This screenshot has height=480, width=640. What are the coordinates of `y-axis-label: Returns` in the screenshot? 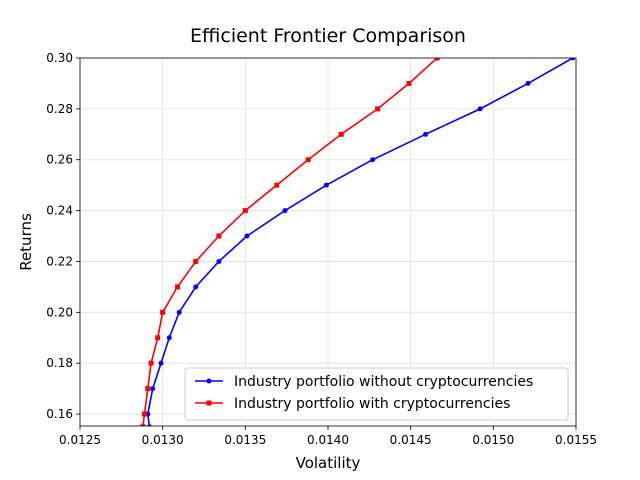 It's located at (26, 242).